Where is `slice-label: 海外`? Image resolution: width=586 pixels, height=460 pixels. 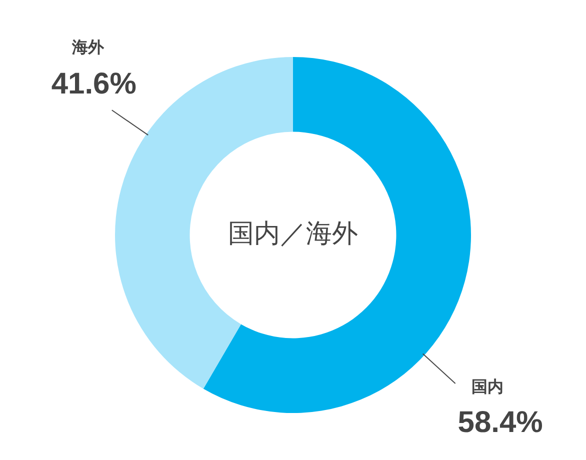
slice-label: 海外 is located at coordinates (87, 47).